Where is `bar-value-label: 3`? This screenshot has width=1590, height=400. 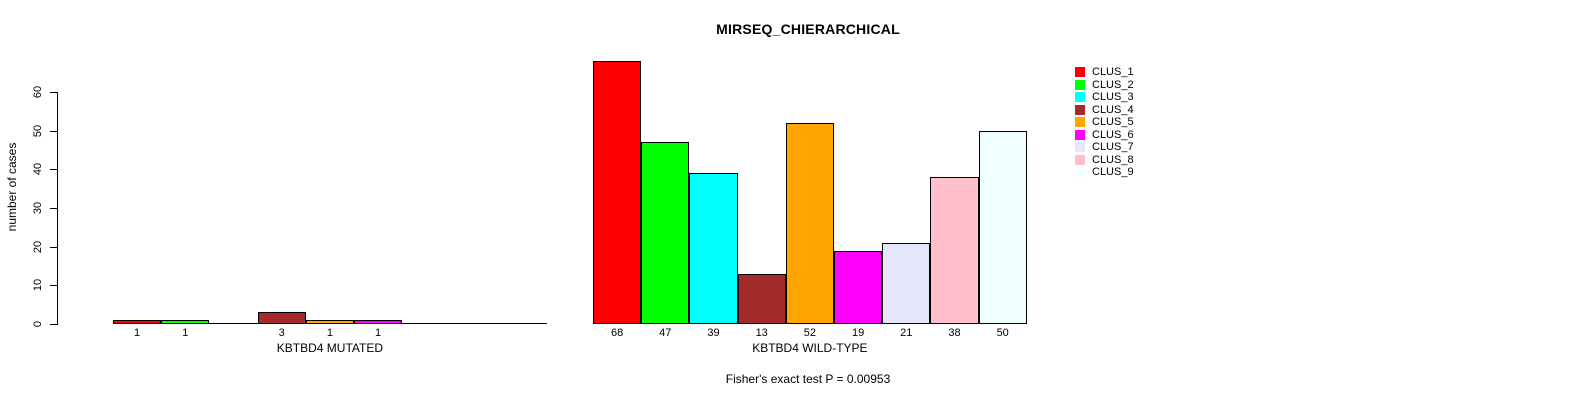
bar-value-label: 3 is located at coordinates (281, 333).